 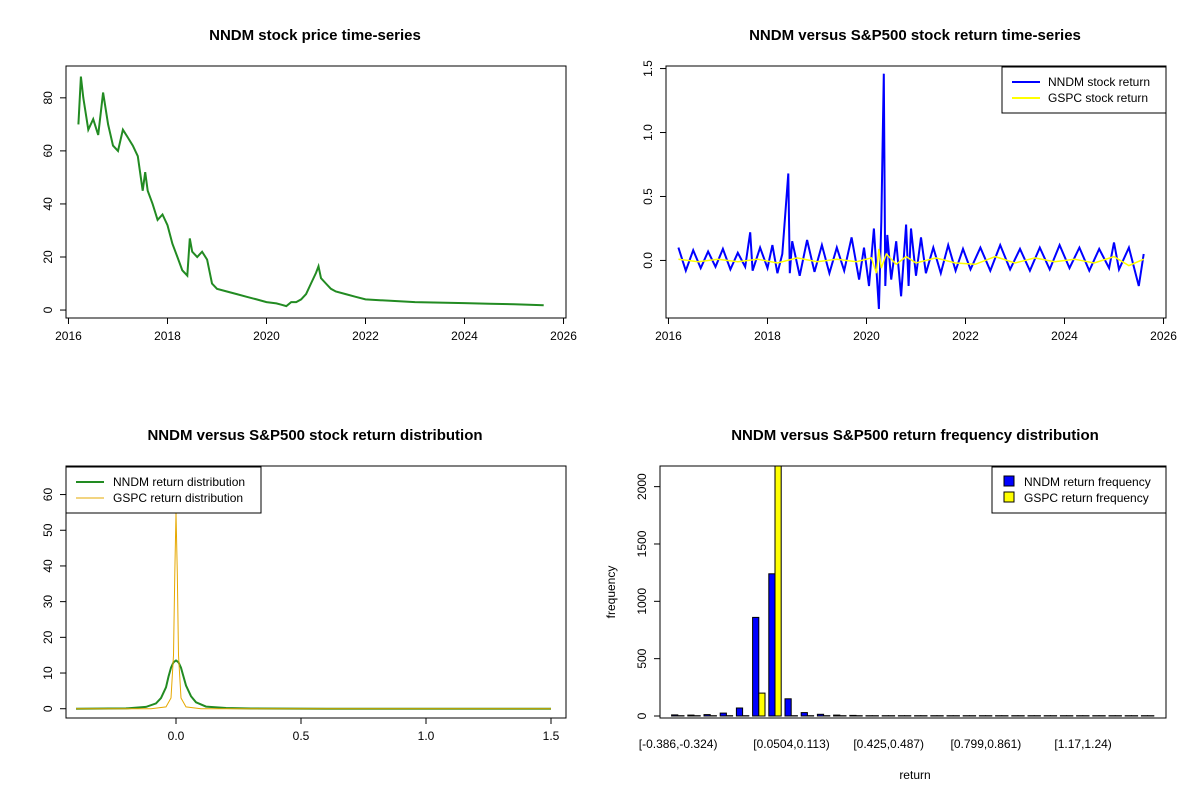 I want to click on x-tick-label: 1.5, so click(x=551, y=736).